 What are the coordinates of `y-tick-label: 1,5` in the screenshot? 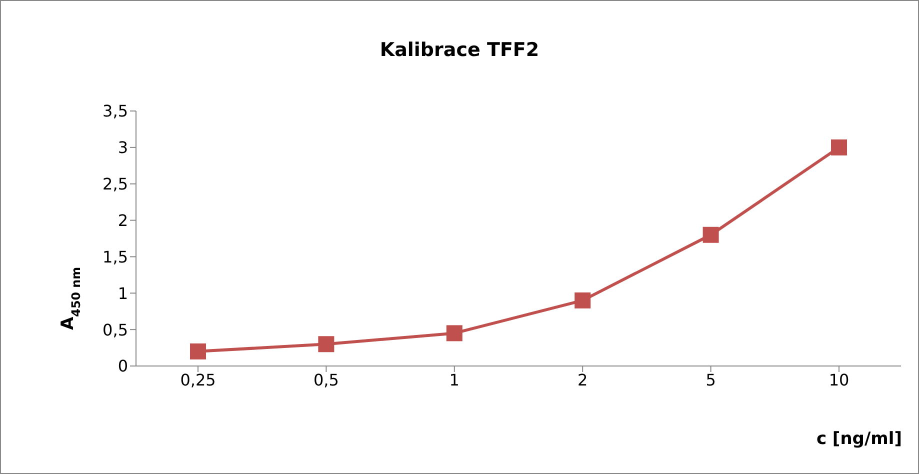 It's located at (115, 256).